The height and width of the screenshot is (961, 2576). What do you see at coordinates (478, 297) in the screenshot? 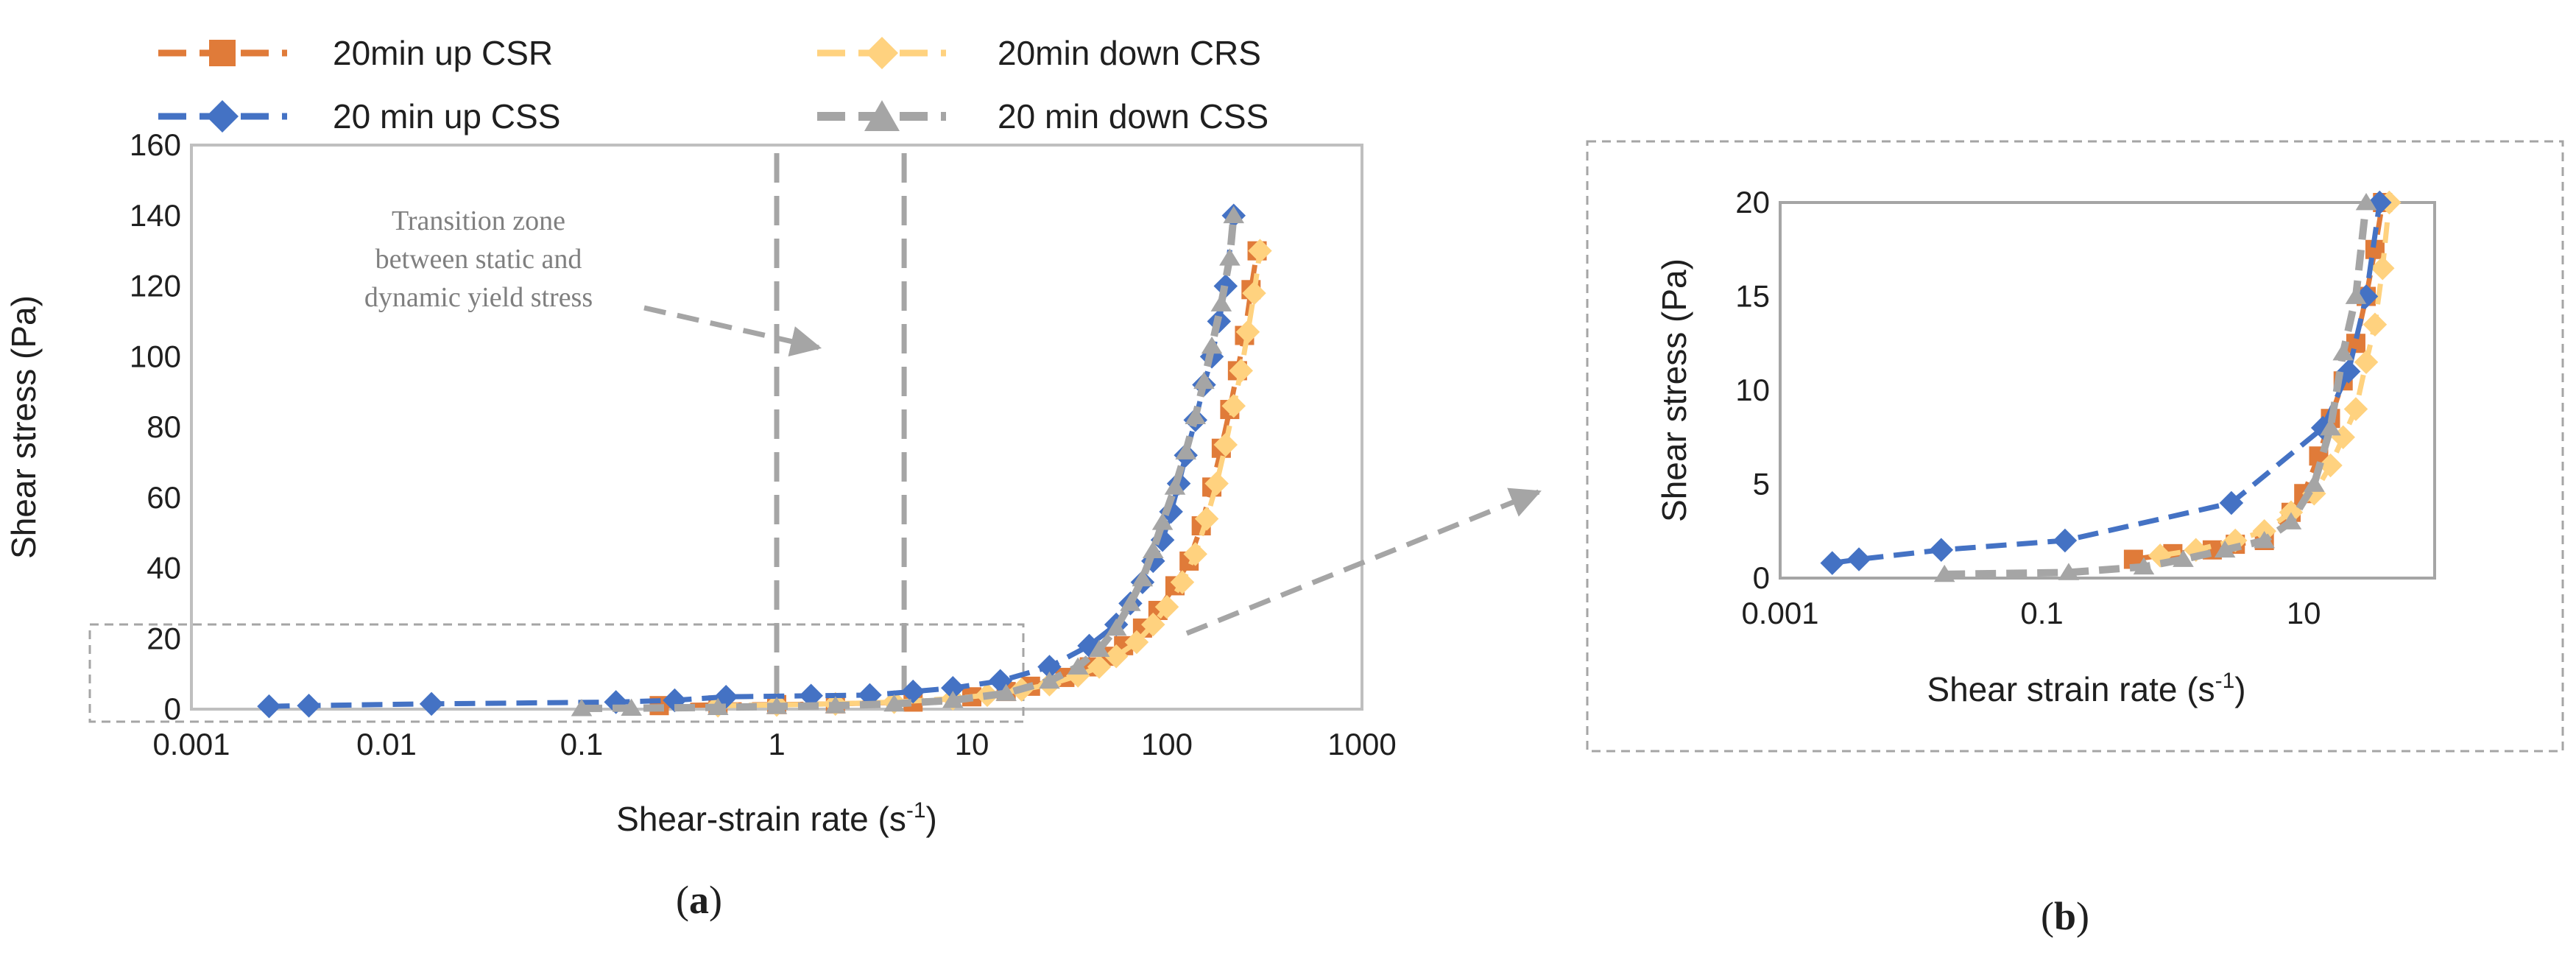
I see `annotation-line-3: dynamic yield stress` at bounding box center [478, 297].